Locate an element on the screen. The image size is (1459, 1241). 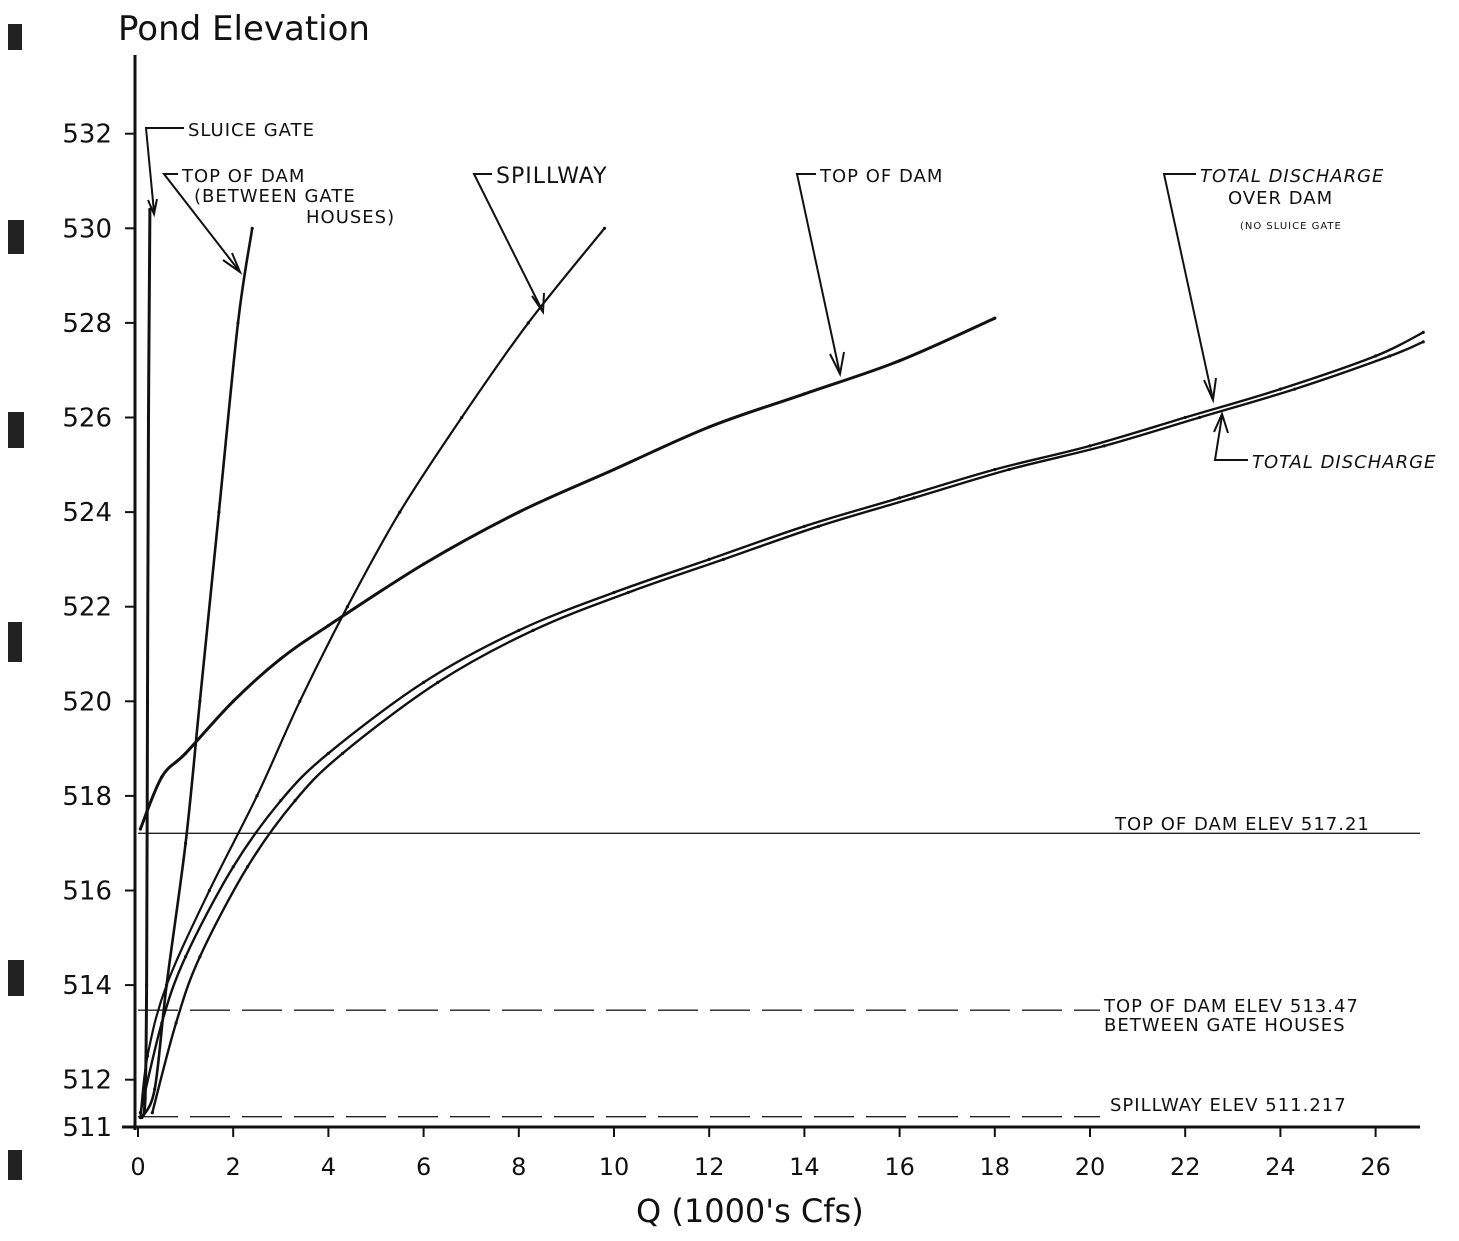
top-of-dam-gate-arrowhead is located at coordinates (232, 263).